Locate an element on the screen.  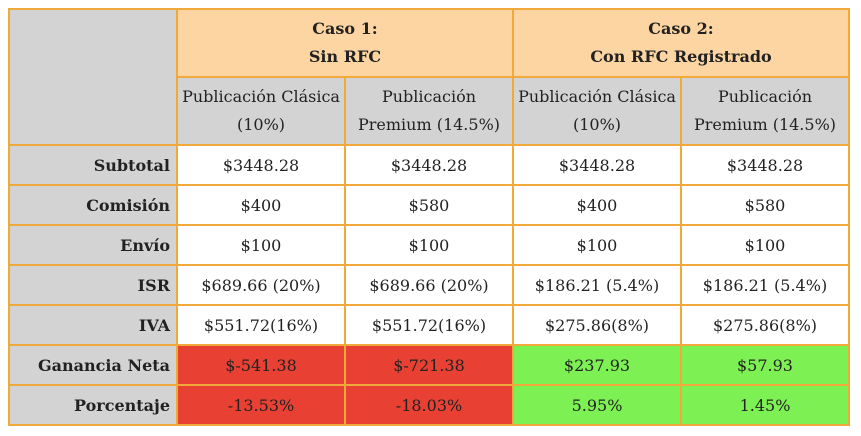
row-label: Ganancia Neta is located at coordinates (93, 365).